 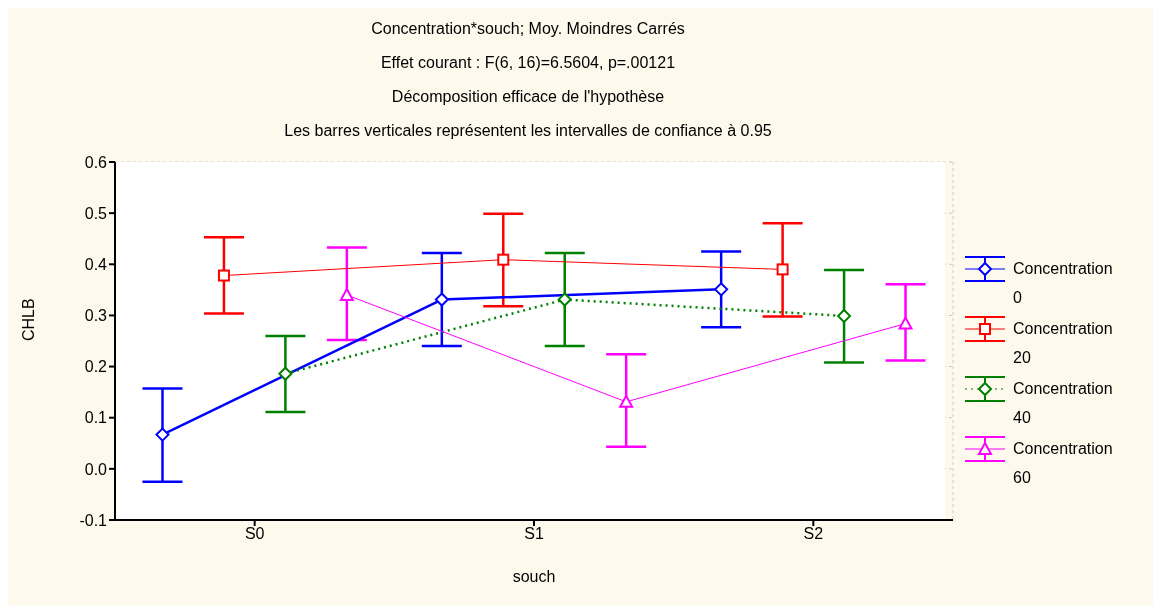 What do you see at coordinates (1063, 343) in the screenshot?
I see `legend-label: Concentration 20` at bounding box center [1063, 343].